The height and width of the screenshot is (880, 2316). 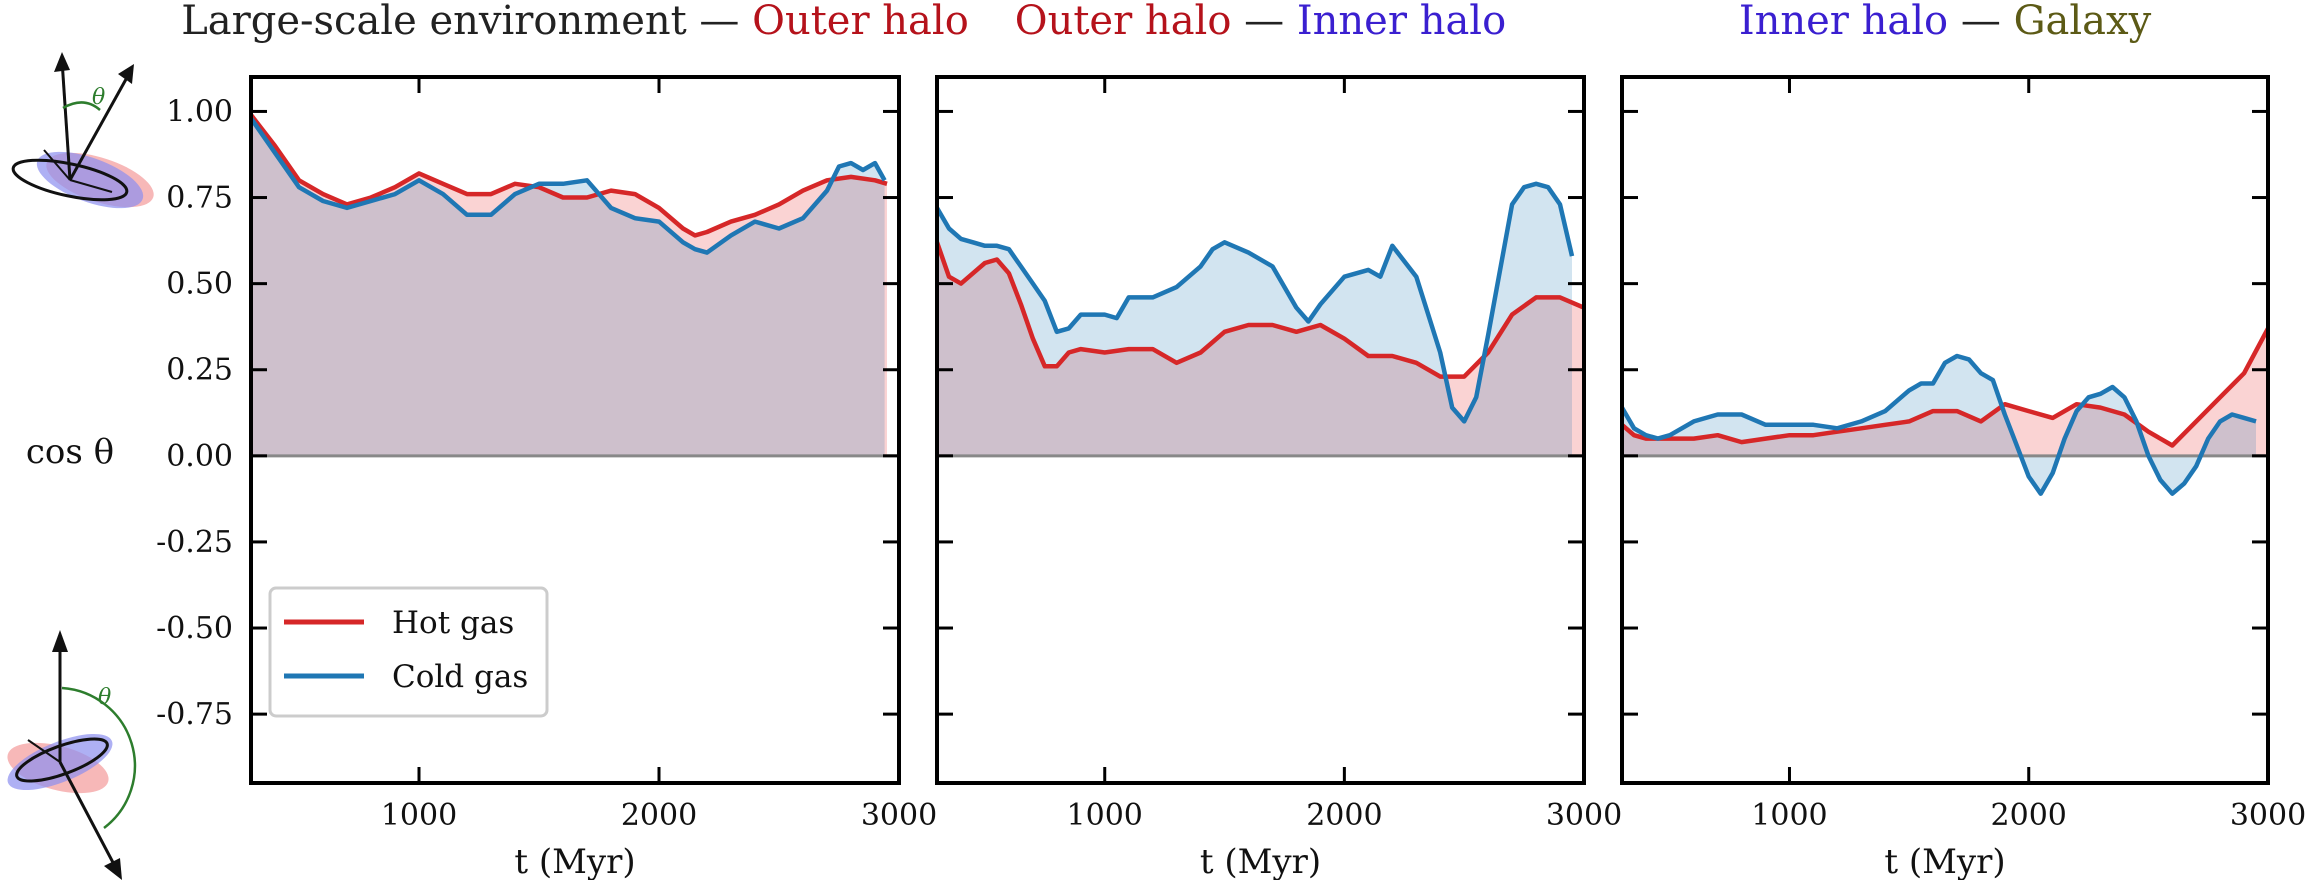 I want to click on legend: Hot gas Cold gas, so click(x=408, y=652).